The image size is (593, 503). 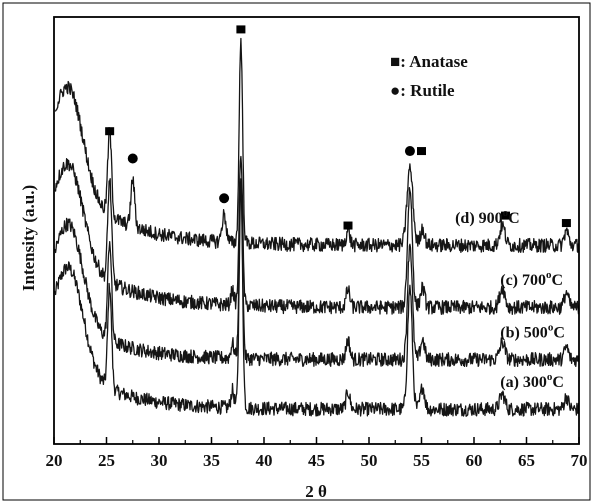 I want to click on legend-entry-anatase: ■: Anatase, so click(x=429, y=61).